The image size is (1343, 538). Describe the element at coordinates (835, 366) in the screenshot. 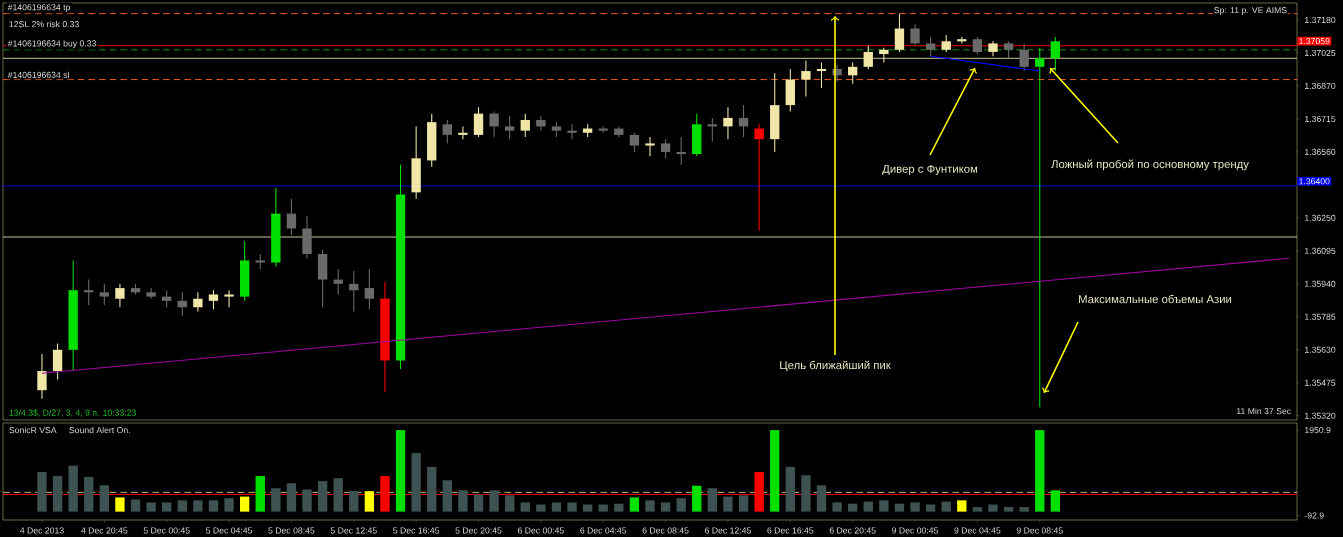

I see `annotation: Цель ближайший пик` at that location.